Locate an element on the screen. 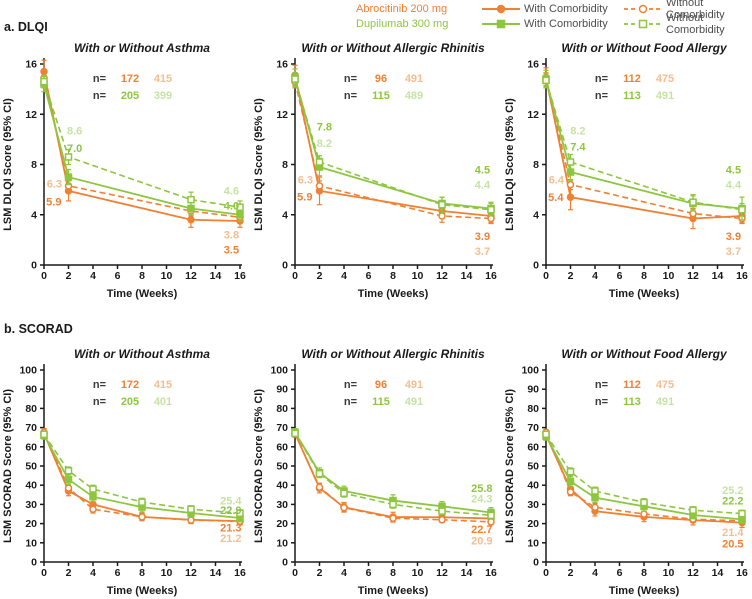 Image resolution: width=752 pixels, height=599 pixels. y-axis-title: LSM SCORAD Score (95% CI) is located at coordinates (259, 466).